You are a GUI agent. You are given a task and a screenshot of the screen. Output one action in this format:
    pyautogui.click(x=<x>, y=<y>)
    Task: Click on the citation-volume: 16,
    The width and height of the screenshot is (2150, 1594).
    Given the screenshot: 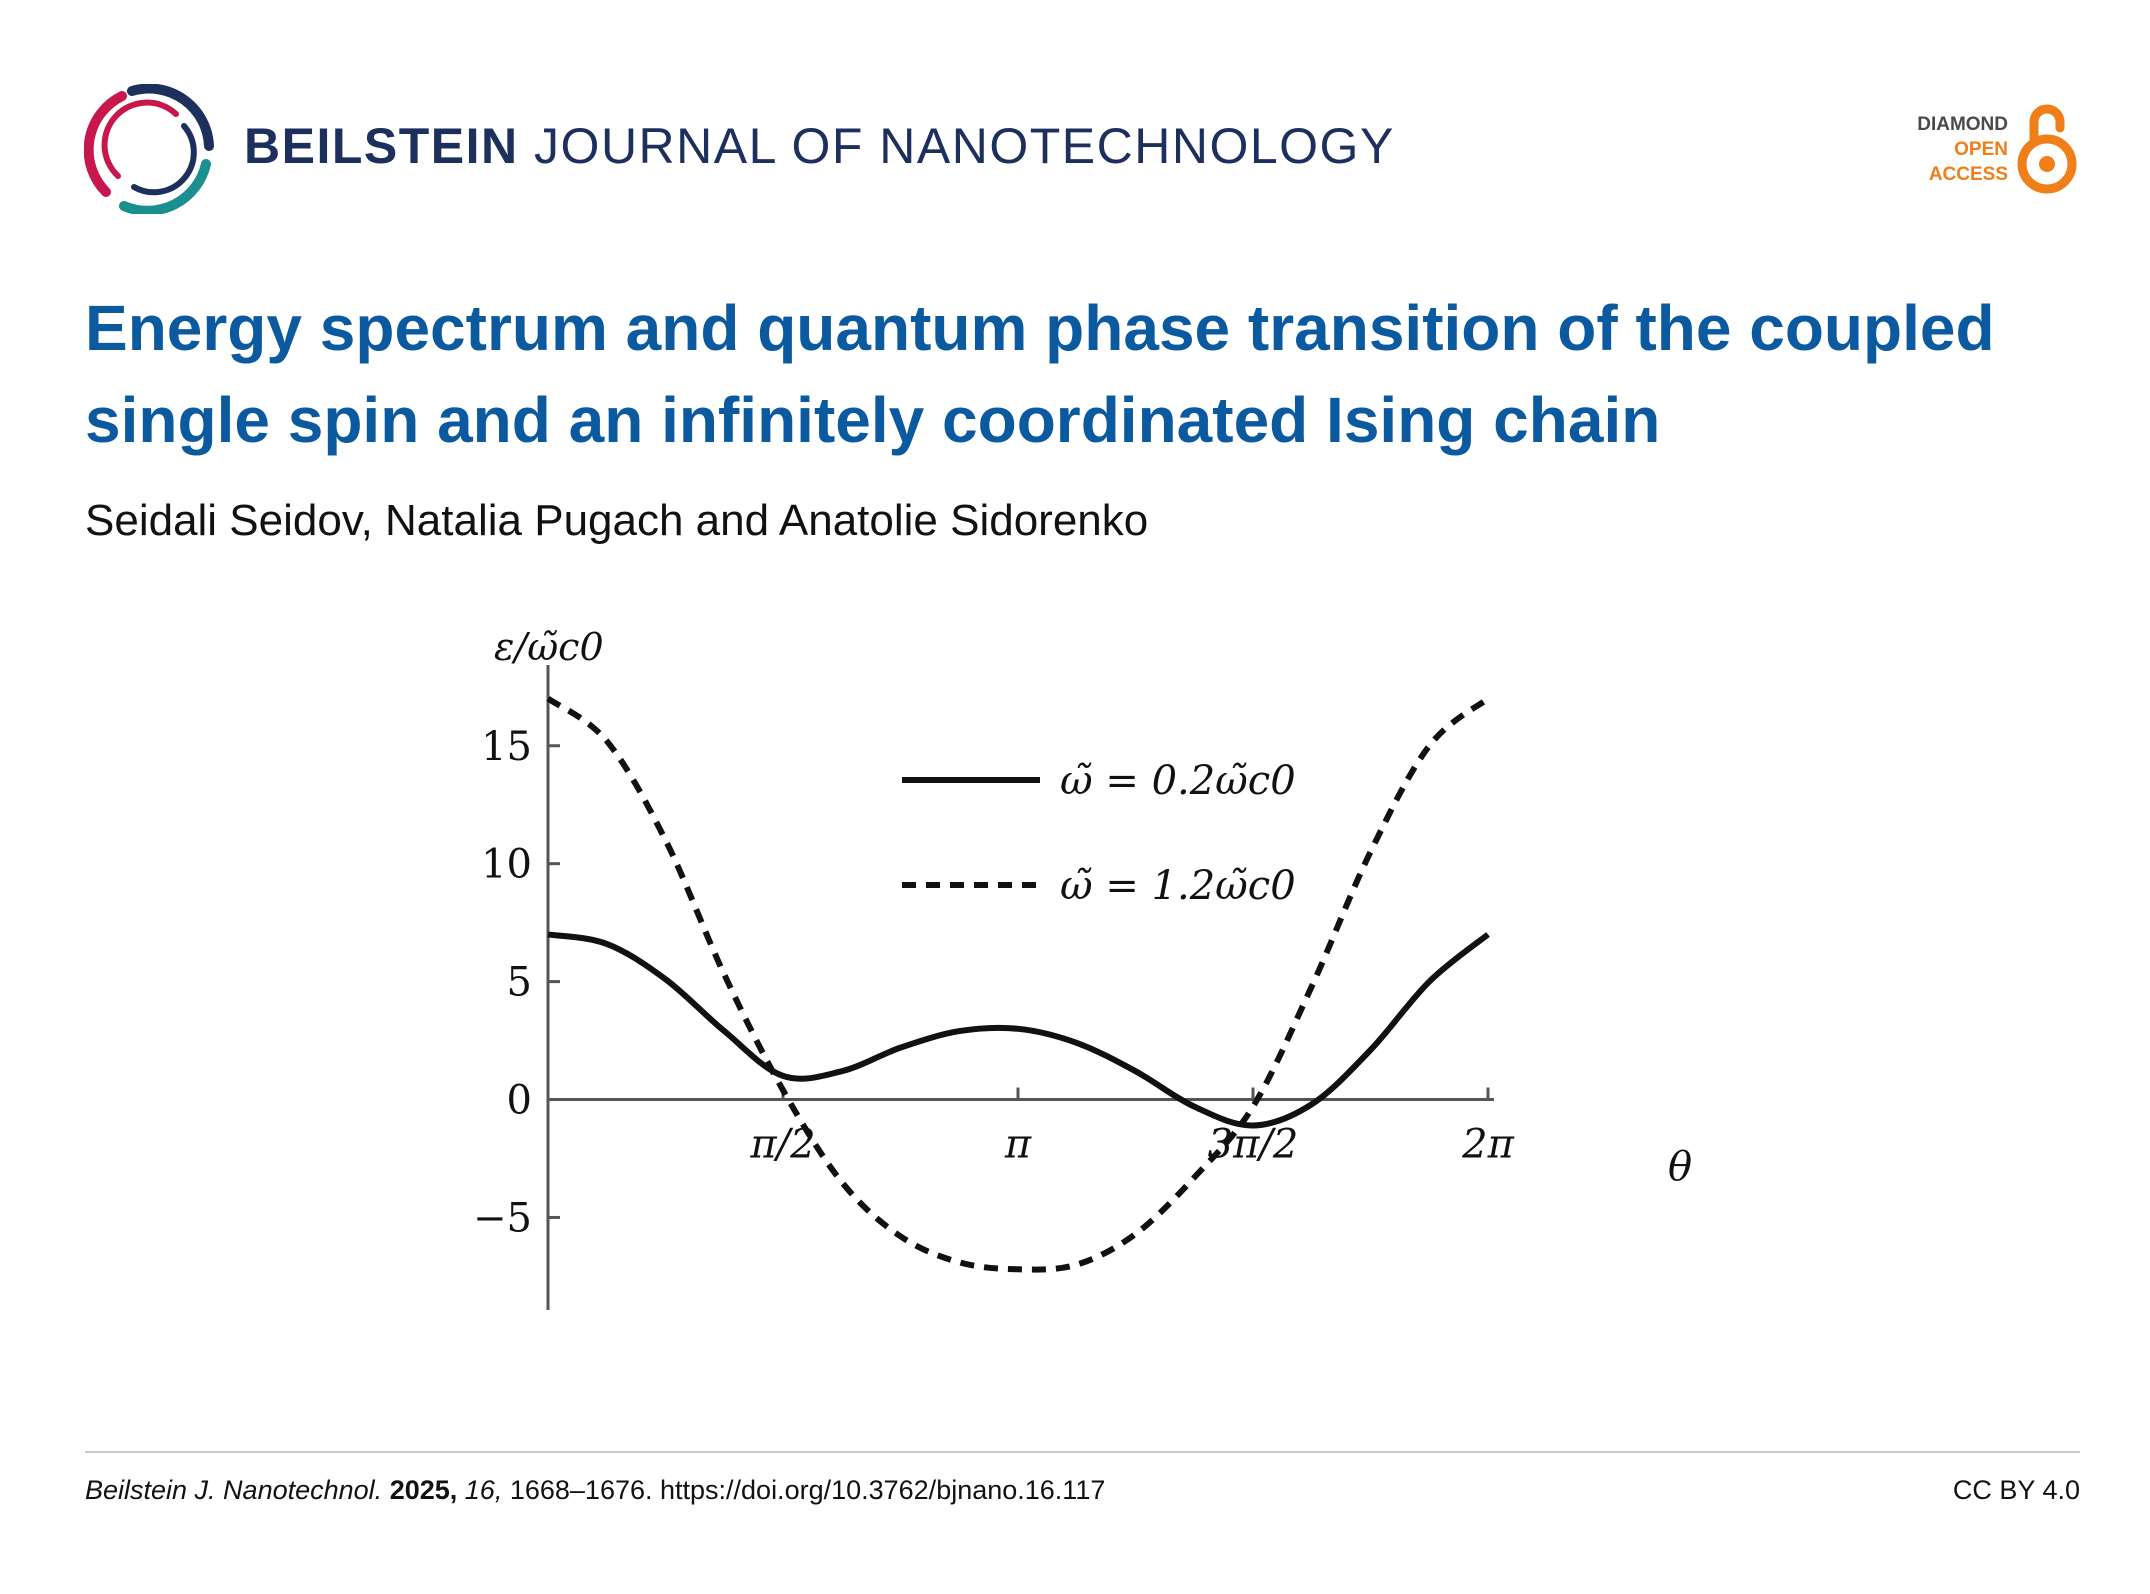 What is the action you would take?
    pyautogui.click(x=483, y=1490)
    